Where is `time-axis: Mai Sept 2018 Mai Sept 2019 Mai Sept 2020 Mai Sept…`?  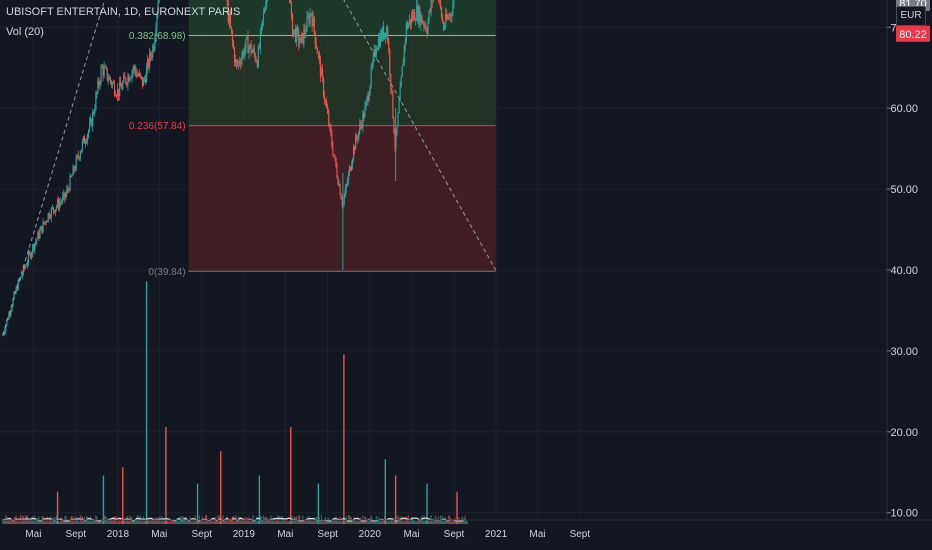
time-axis: Mai Sept 2018 Mai Sept 2019 Mai Sept 2020 Mai Sept… is located at coordinates (466, 529).